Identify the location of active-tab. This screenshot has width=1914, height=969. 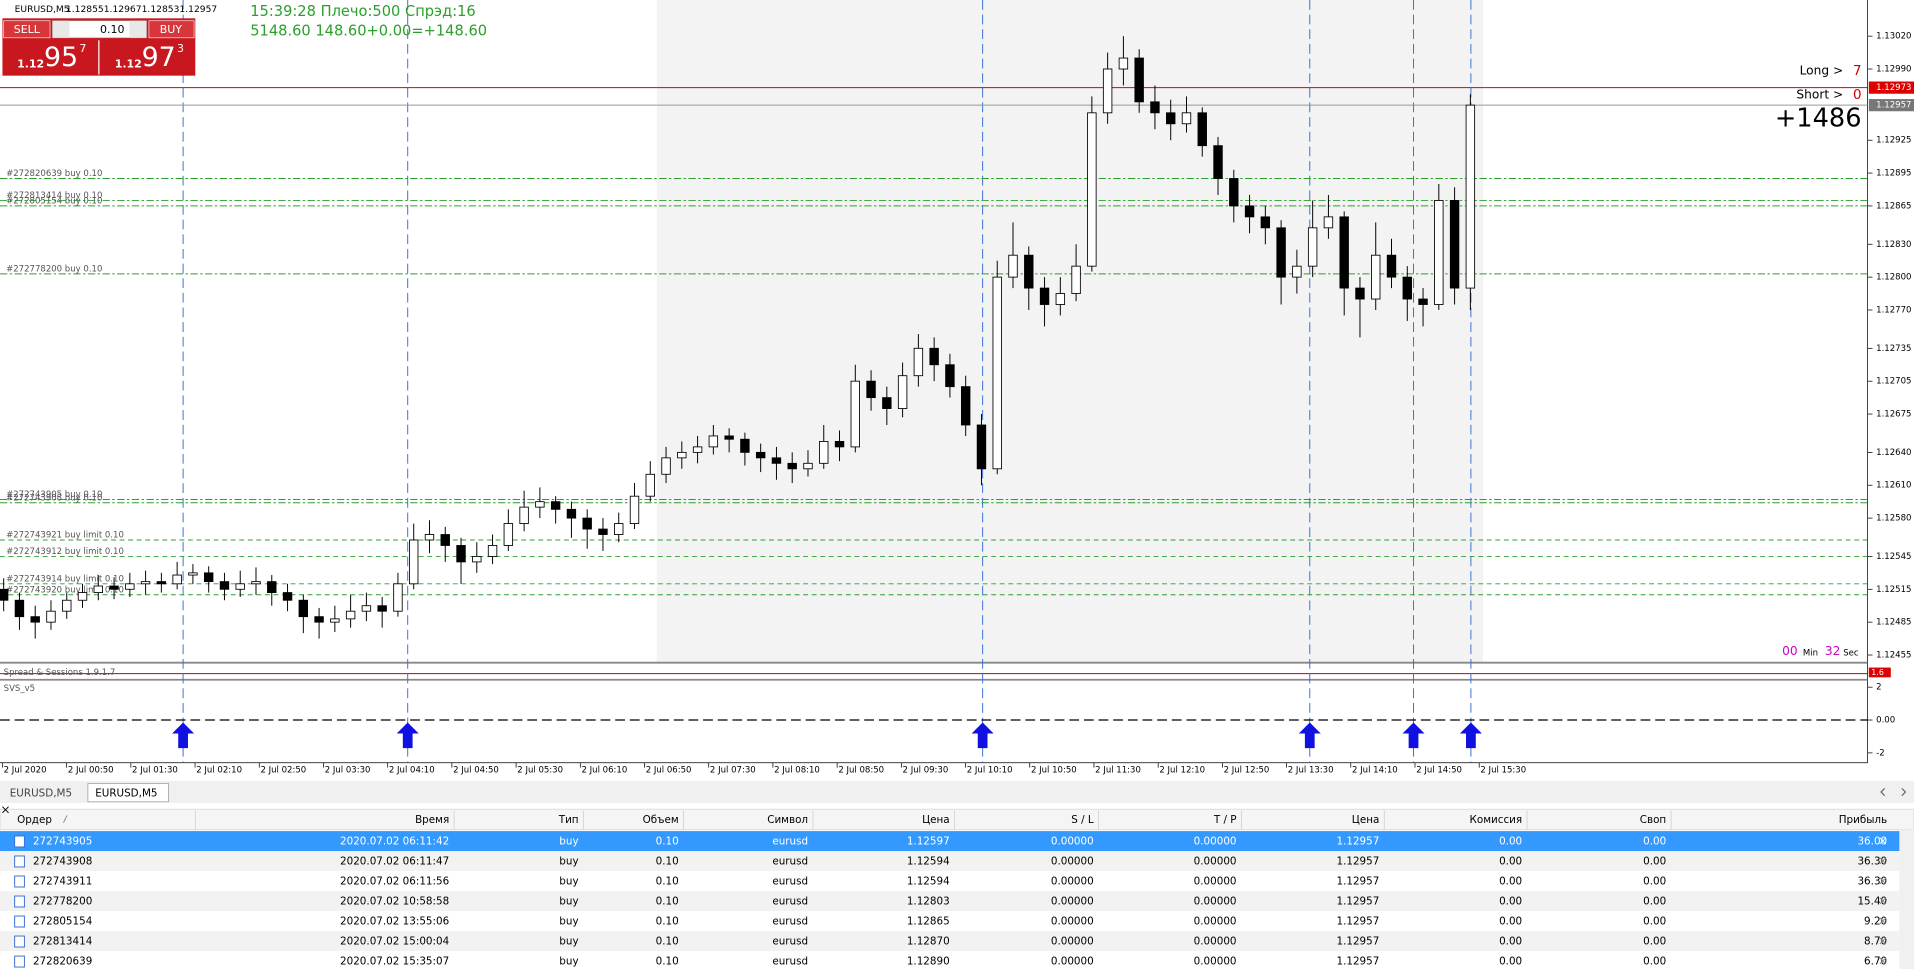
(128, 793).